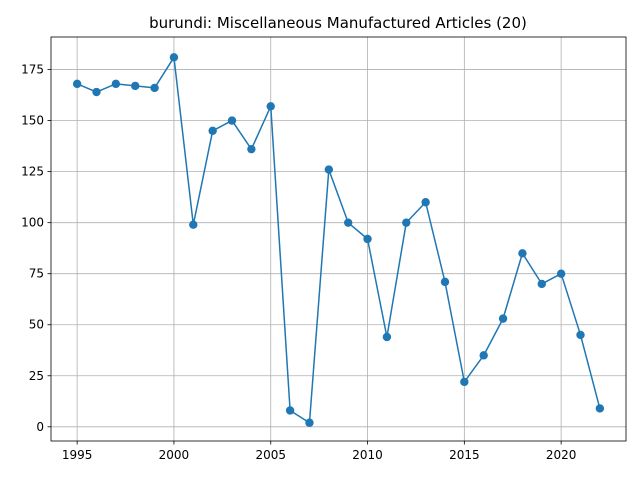 The width and height of the screenshot is (640, 480). What do you see at coordinates (32, 223) in the screenshot?
I see `y-tick-label: 100` at bounding box center [32, 223].